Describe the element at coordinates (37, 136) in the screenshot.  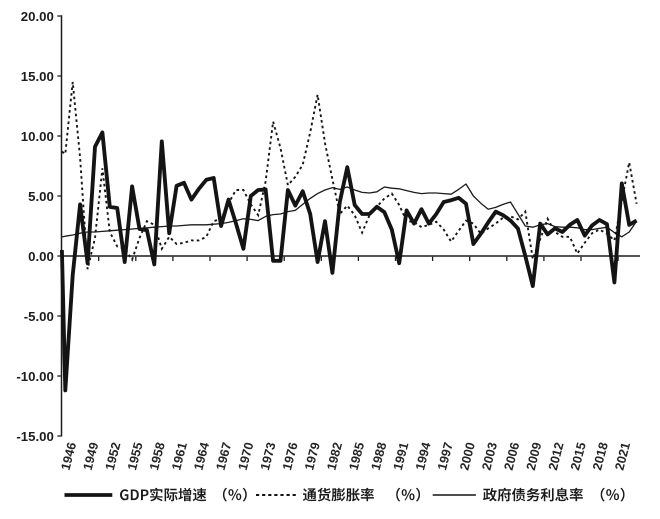
I see `svg-text: 10.00` at that location.